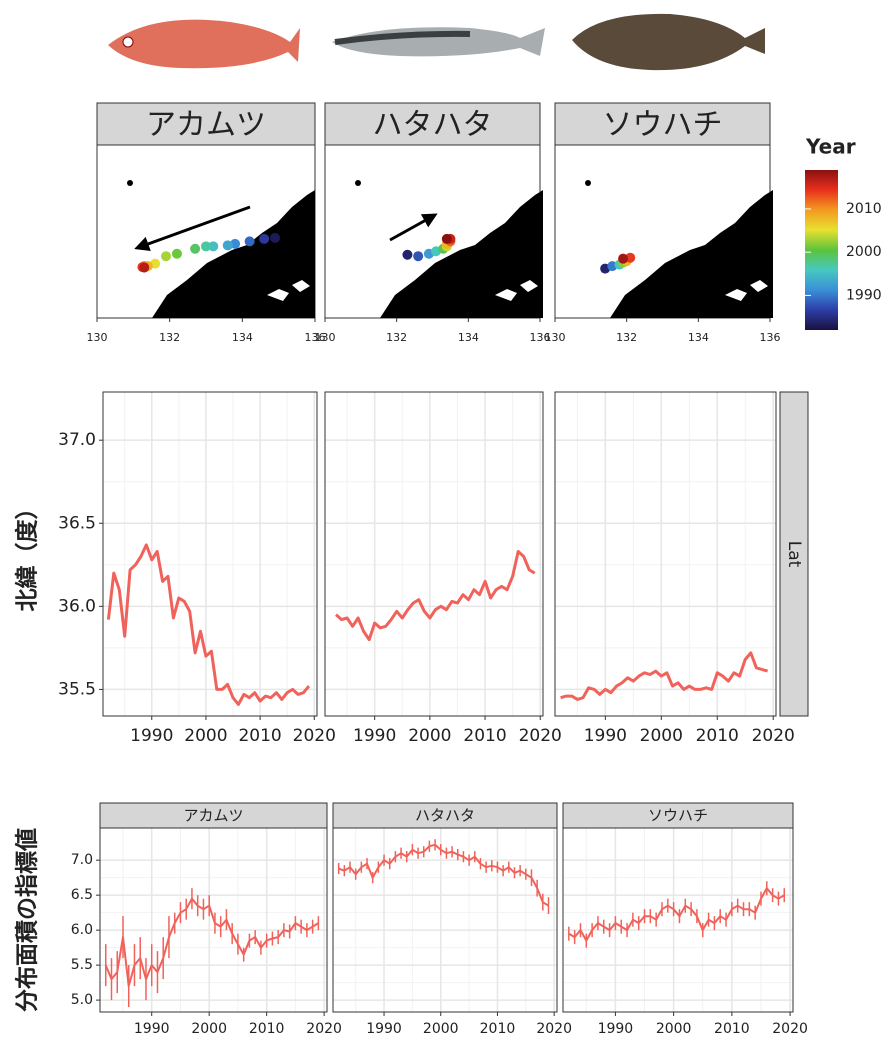 The height and width of the screenshot is (1042, 890). I want to click on fish-akamutsu, so click(204, 44).